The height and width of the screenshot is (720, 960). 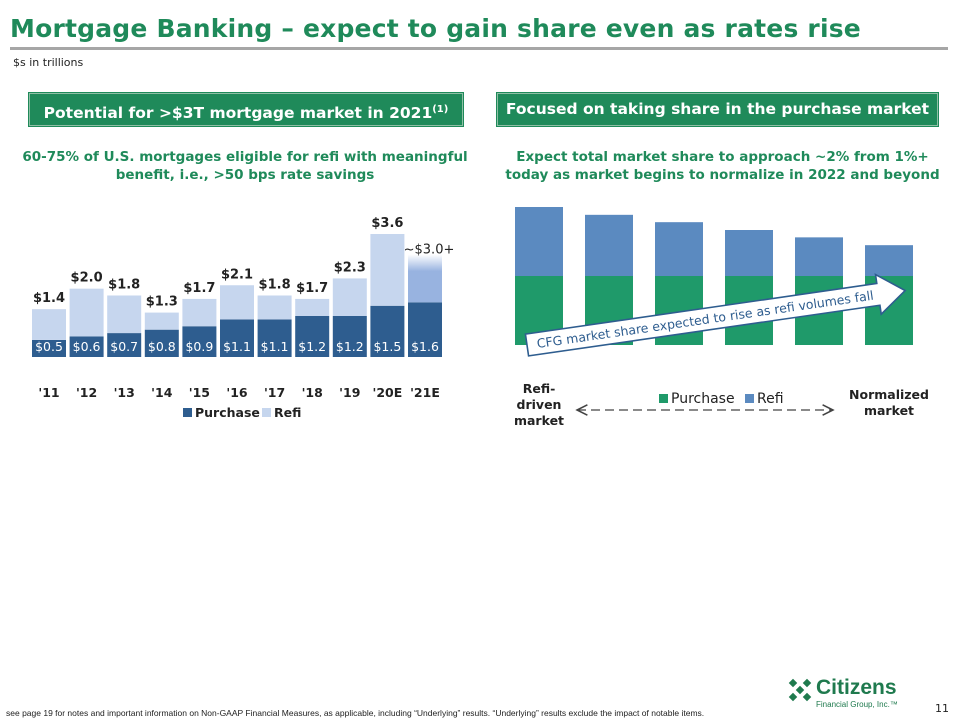 What do you see at coordinates (425, 392) in the screenshot?
I see `x-tick-label: '21E` at bounding box center [425, 392].